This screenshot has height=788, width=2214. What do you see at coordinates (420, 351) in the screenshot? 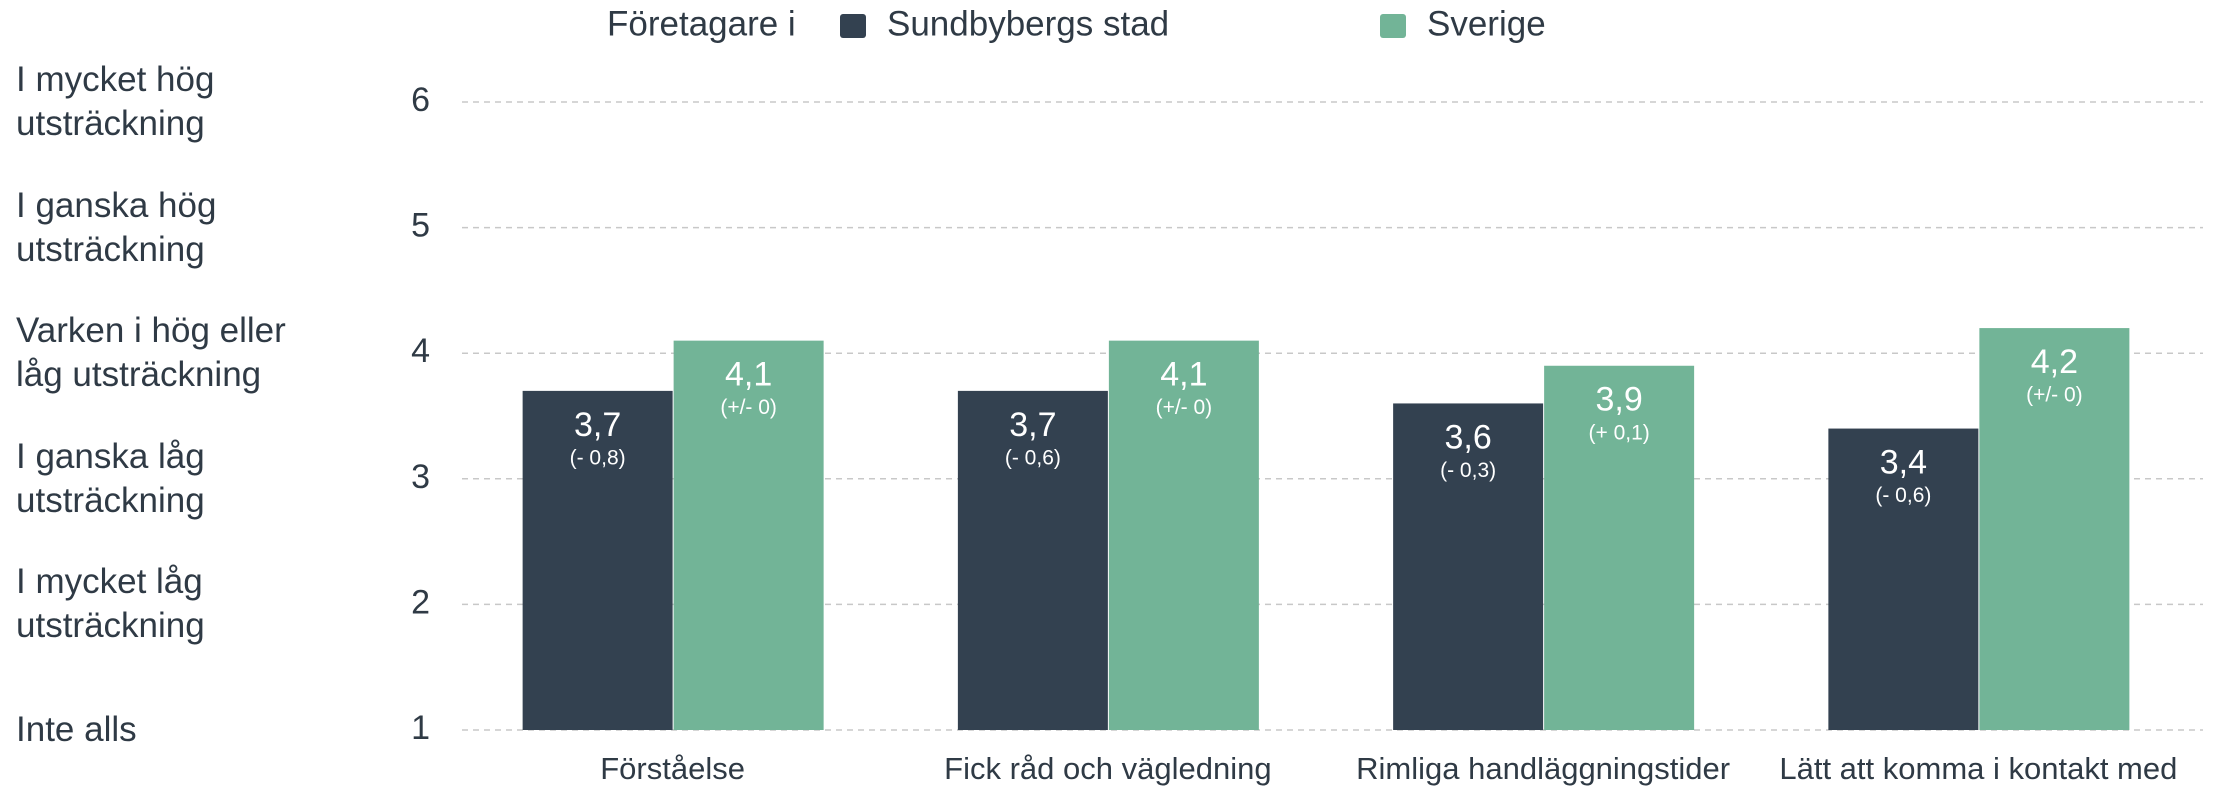
I see `y-tick-label: 4` at bounding box center [420, 351].